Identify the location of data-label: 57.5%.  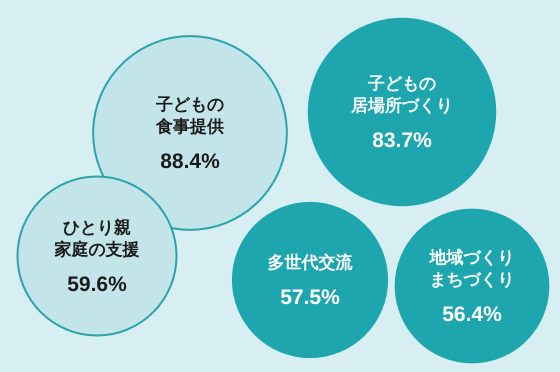
(310, 297).